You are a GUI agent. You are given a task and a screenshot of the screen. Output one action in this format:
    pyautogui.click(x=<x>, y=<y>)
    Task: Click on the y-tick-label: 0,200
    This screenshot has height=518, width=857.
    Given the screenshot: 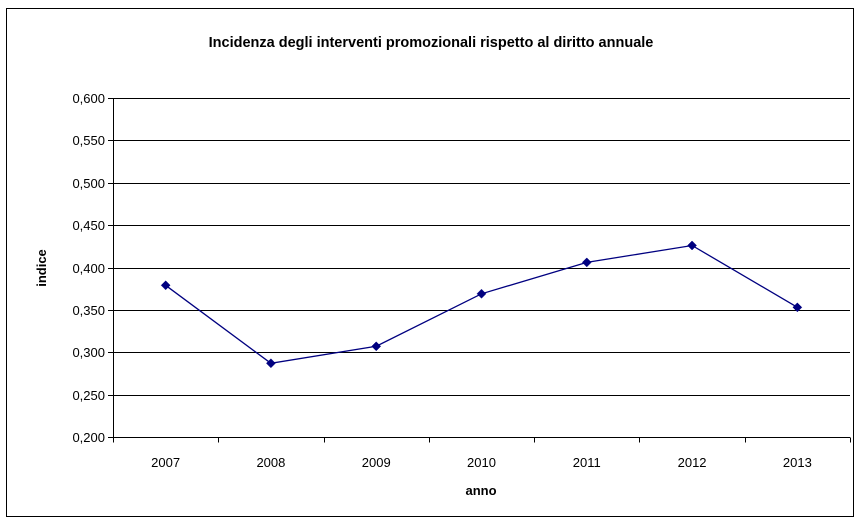 What is the action you would take?
    pyautogui.click(x=88, y=437)
    